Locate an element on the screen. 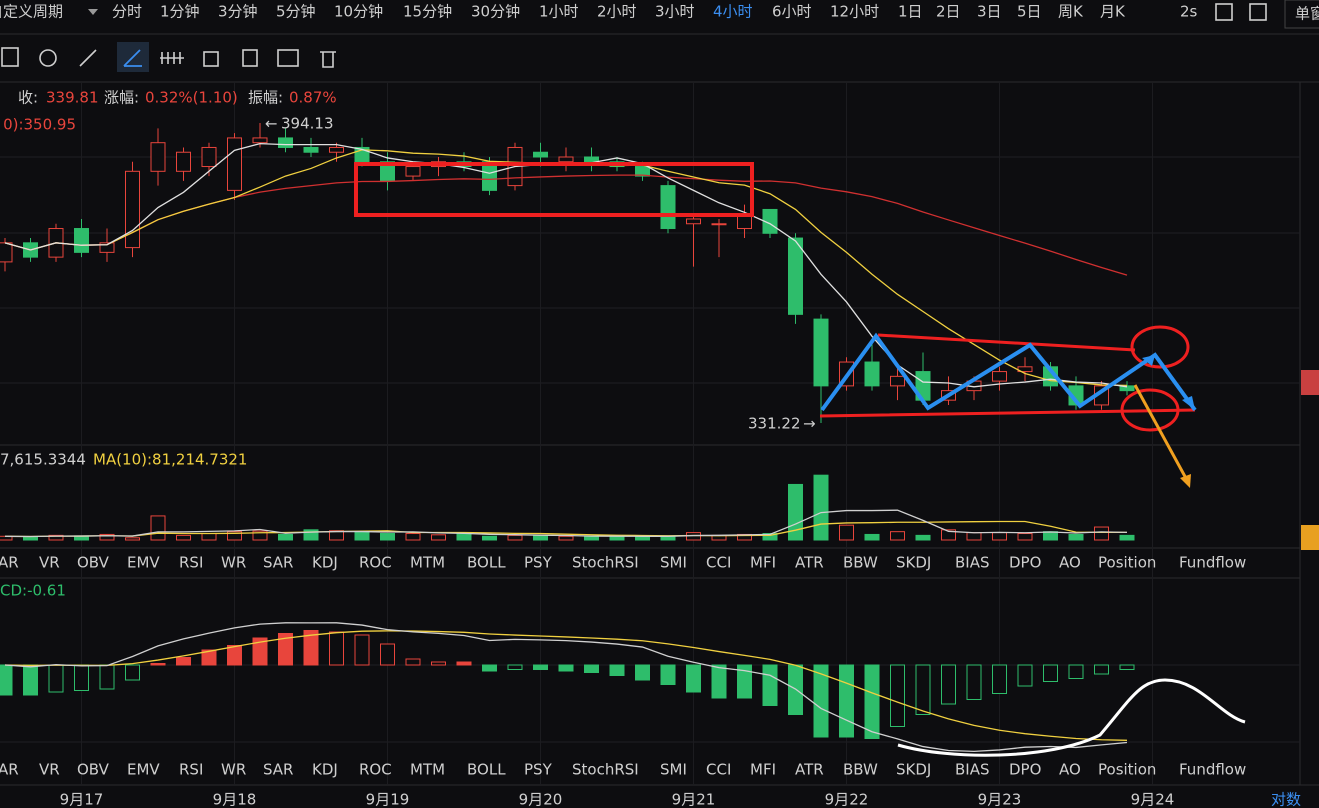 The height and width of the screenshot is (808, 1319). period-option: 12小时 is located at coordinates (854, 12).